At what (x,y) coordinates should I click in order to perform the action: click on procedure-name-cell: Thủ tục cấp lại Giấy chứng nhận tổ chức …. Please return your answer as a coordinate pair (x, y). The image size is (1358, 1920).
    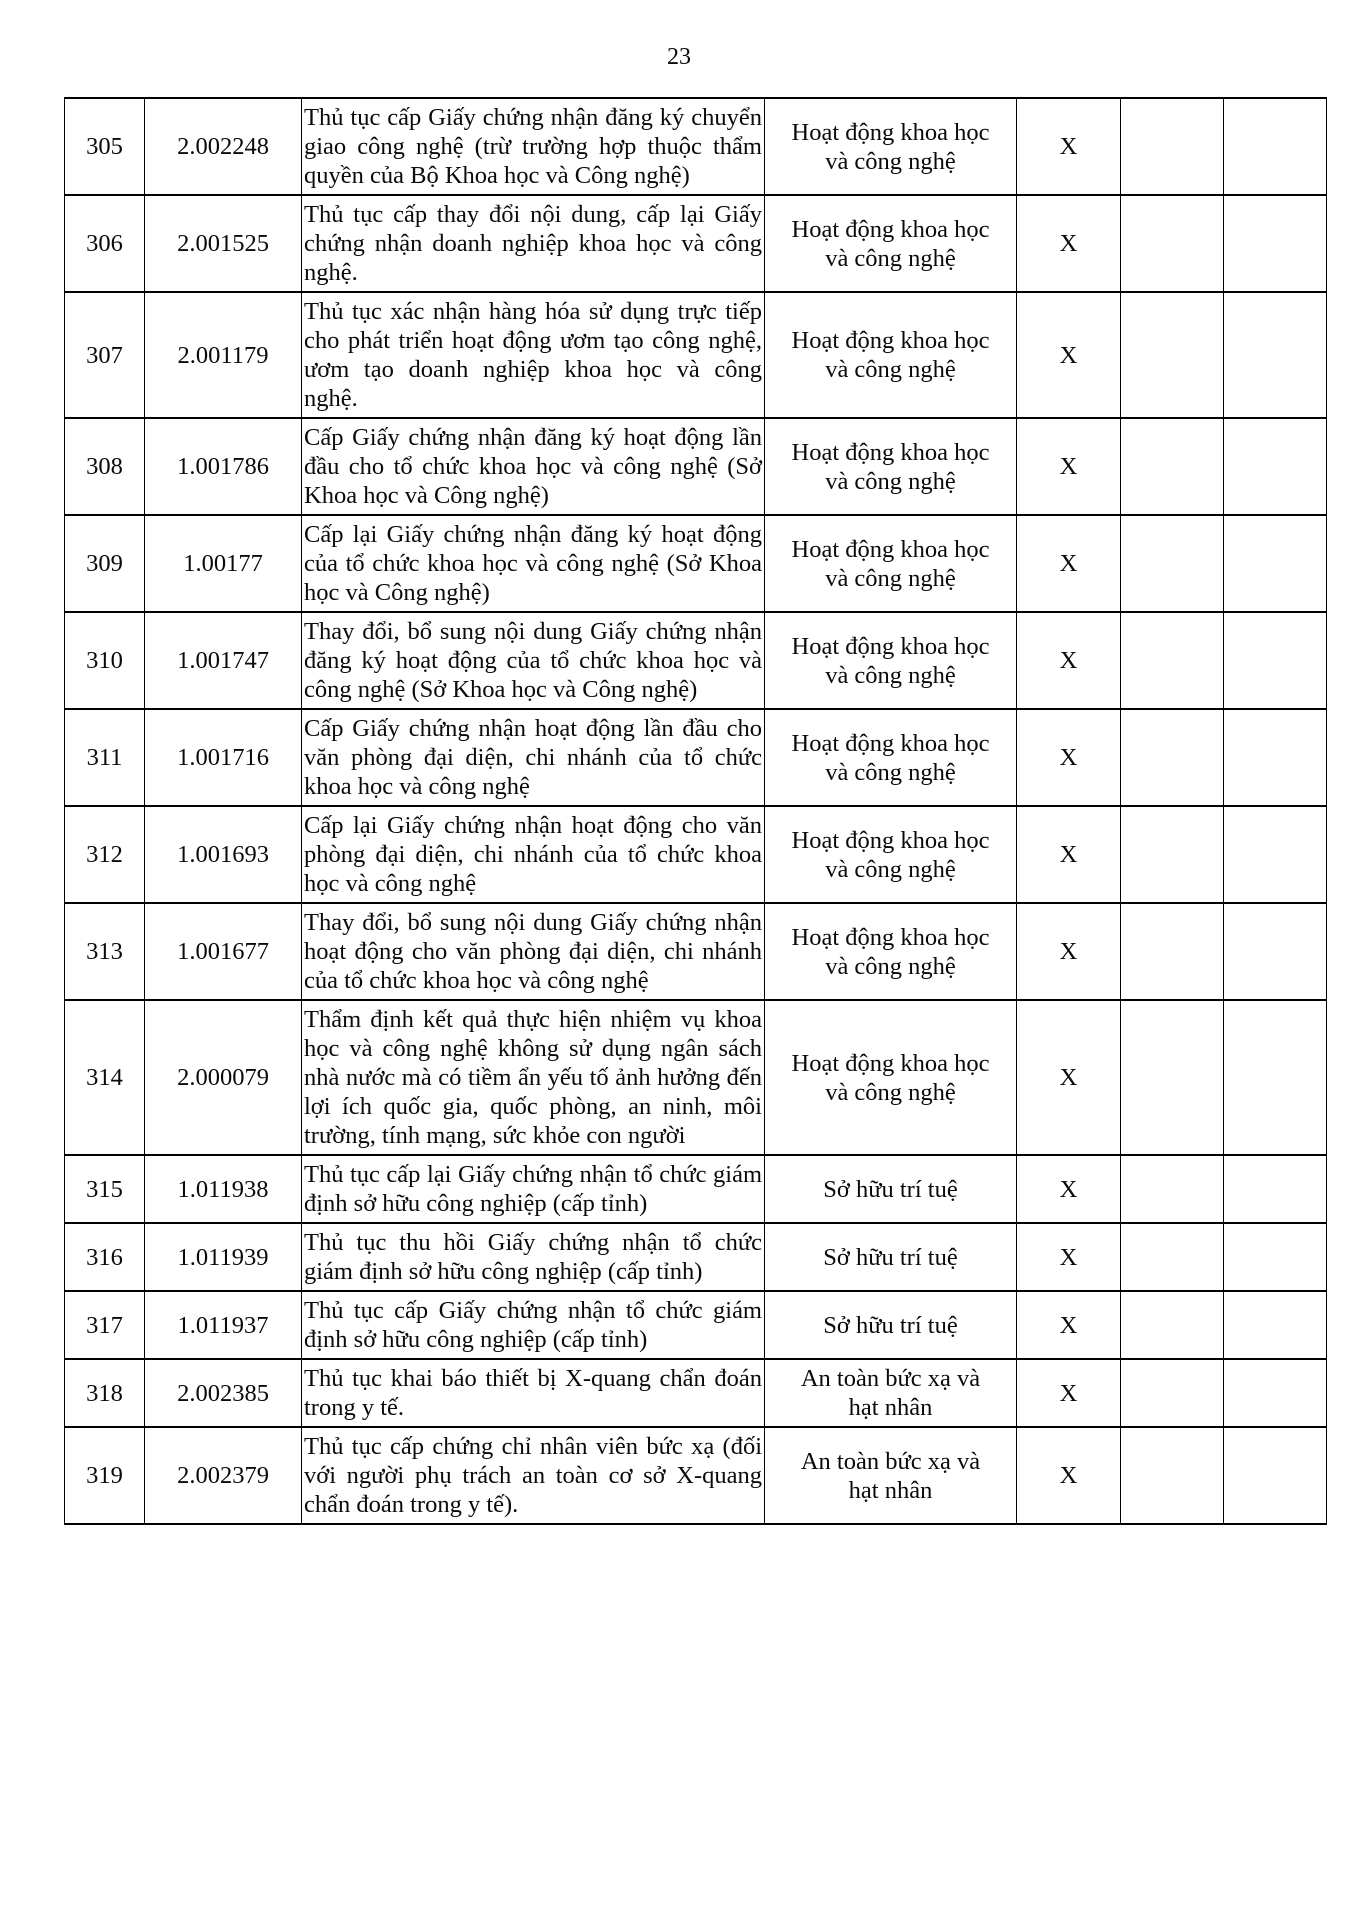
    Looking at the image, I should click on (533, 1189).